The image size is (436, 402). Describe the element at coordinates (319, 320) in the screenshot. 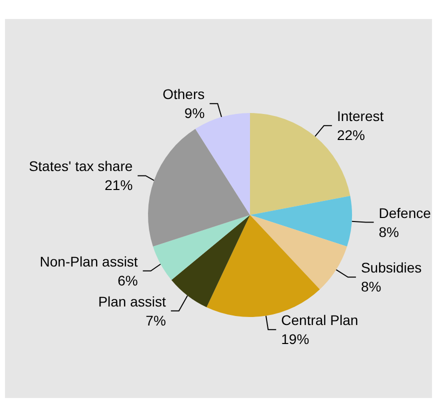

I see `slice-label: Central Plan` at that location.